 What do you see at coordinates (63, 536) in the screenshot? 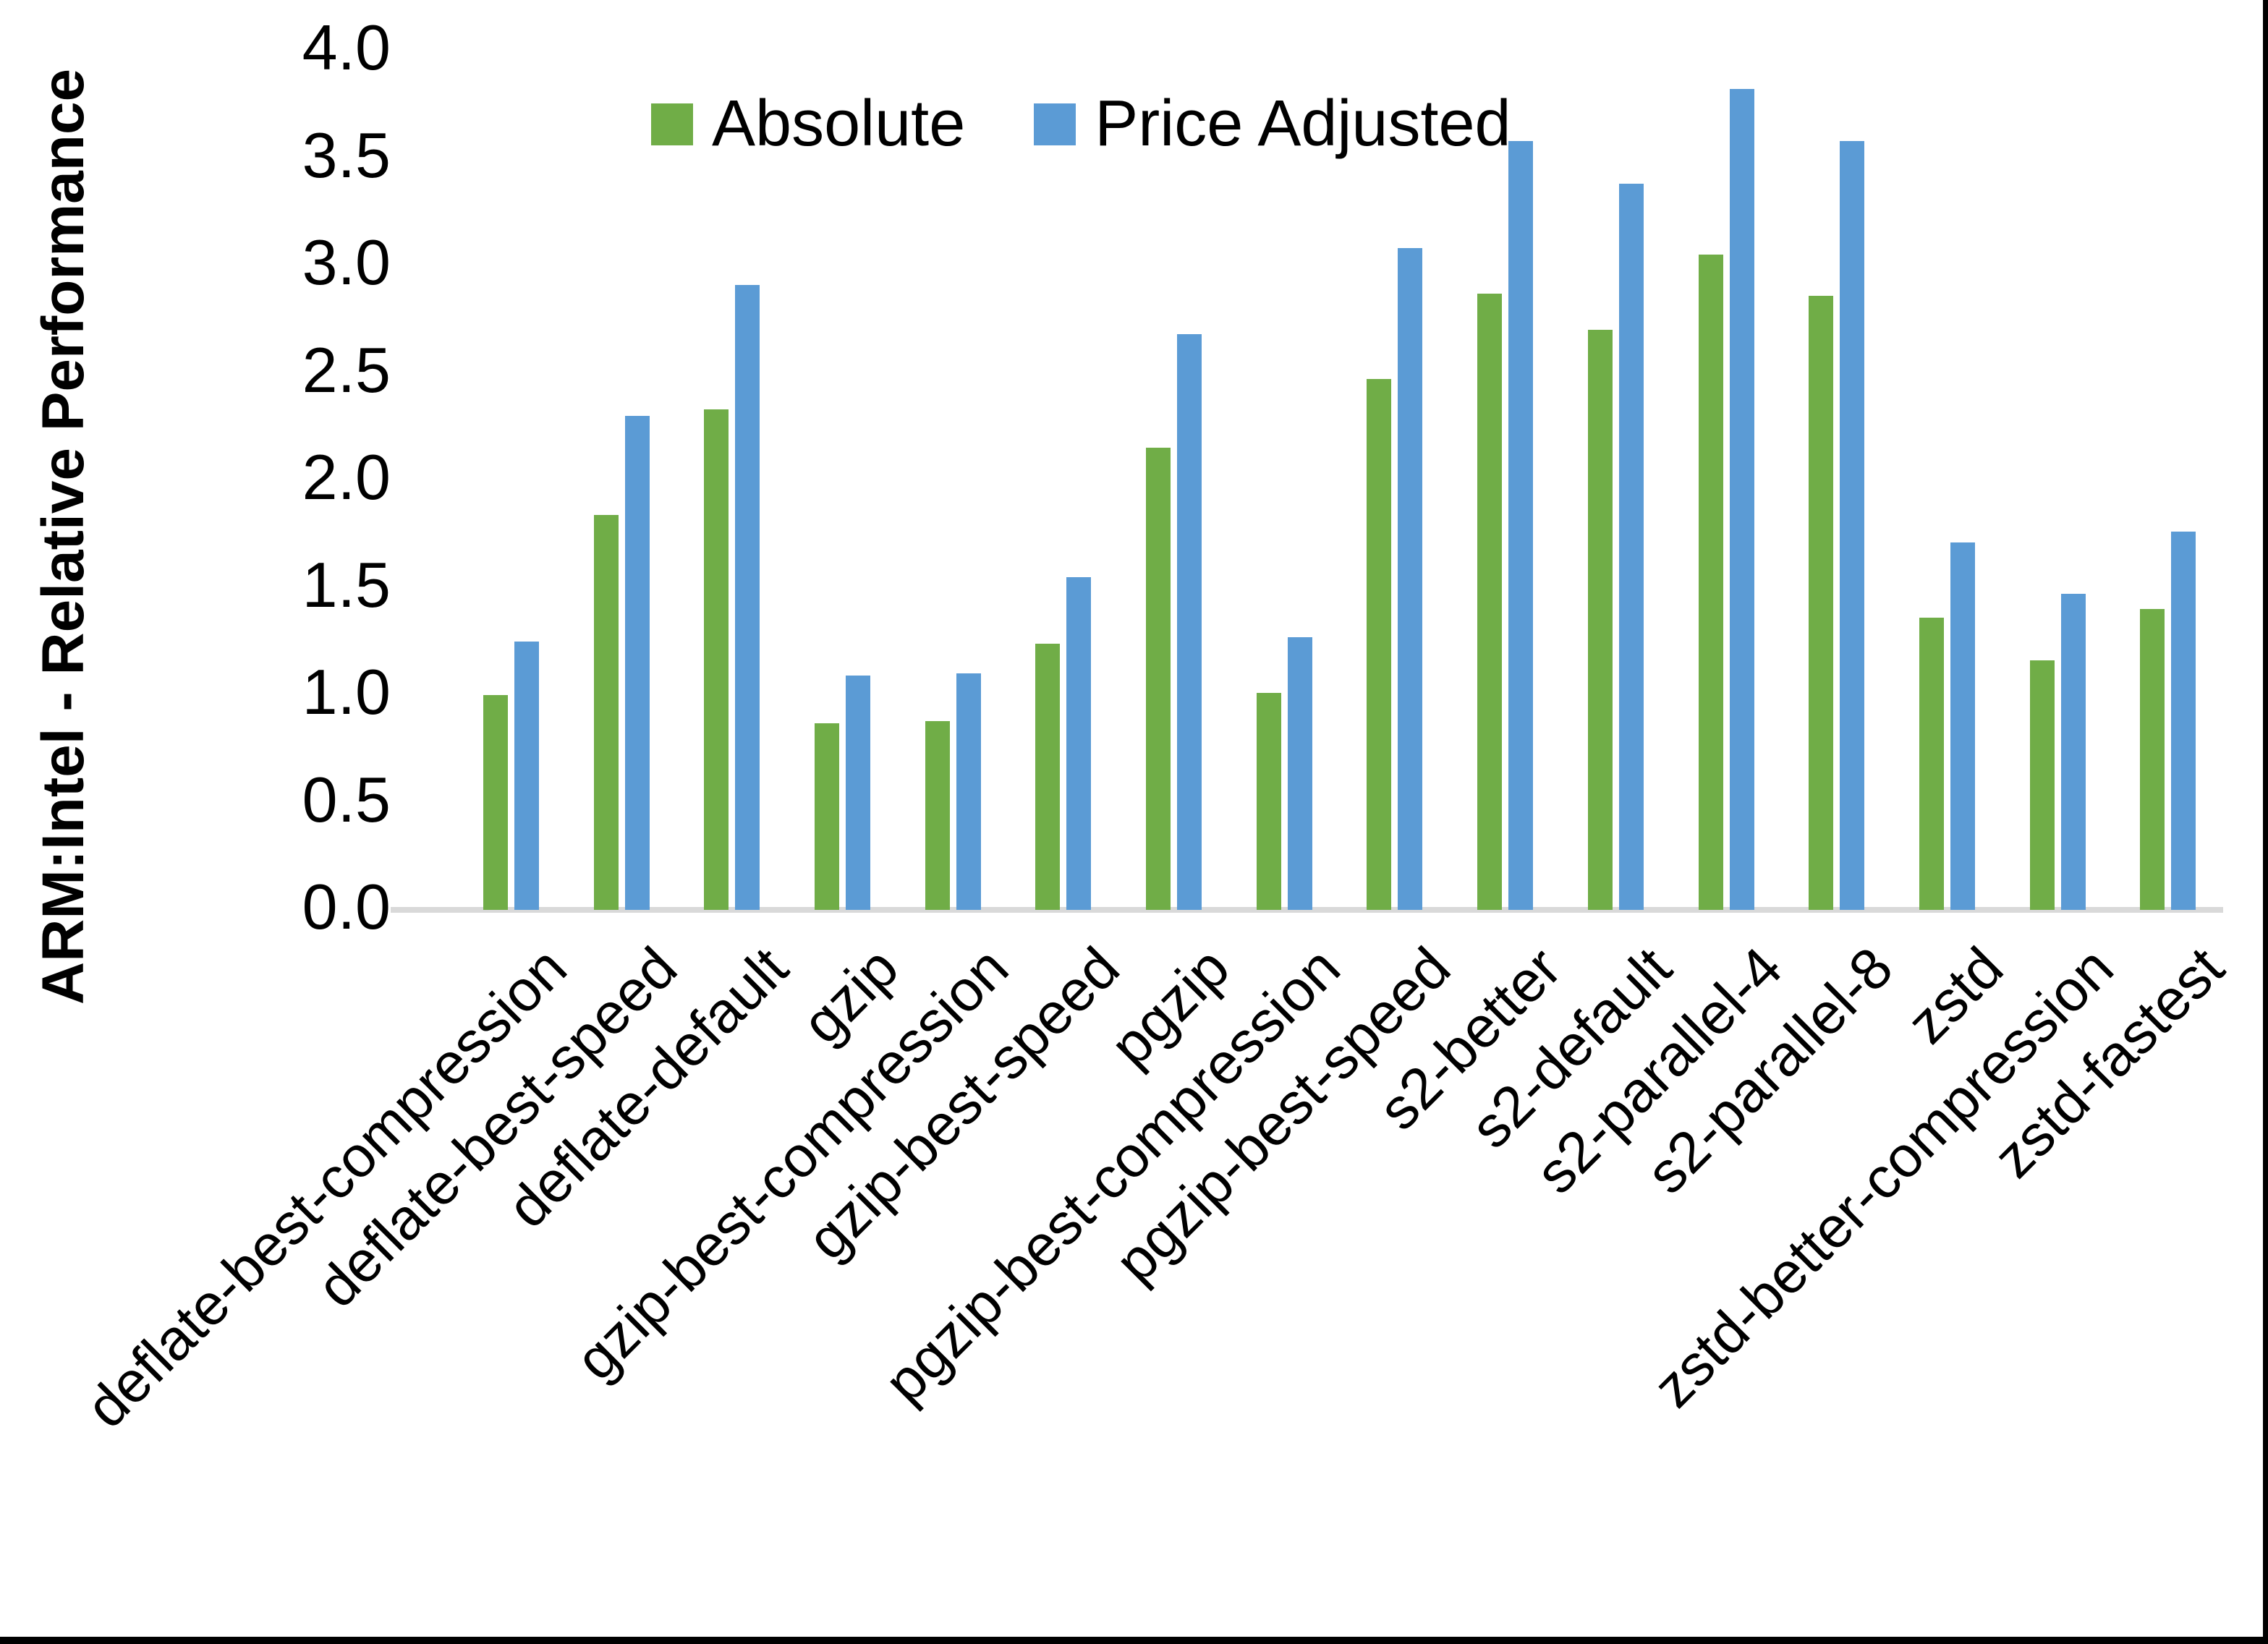
I see `y-axis-title: ARM:Intel - Relative Performance` at bounding box center [63, 536].